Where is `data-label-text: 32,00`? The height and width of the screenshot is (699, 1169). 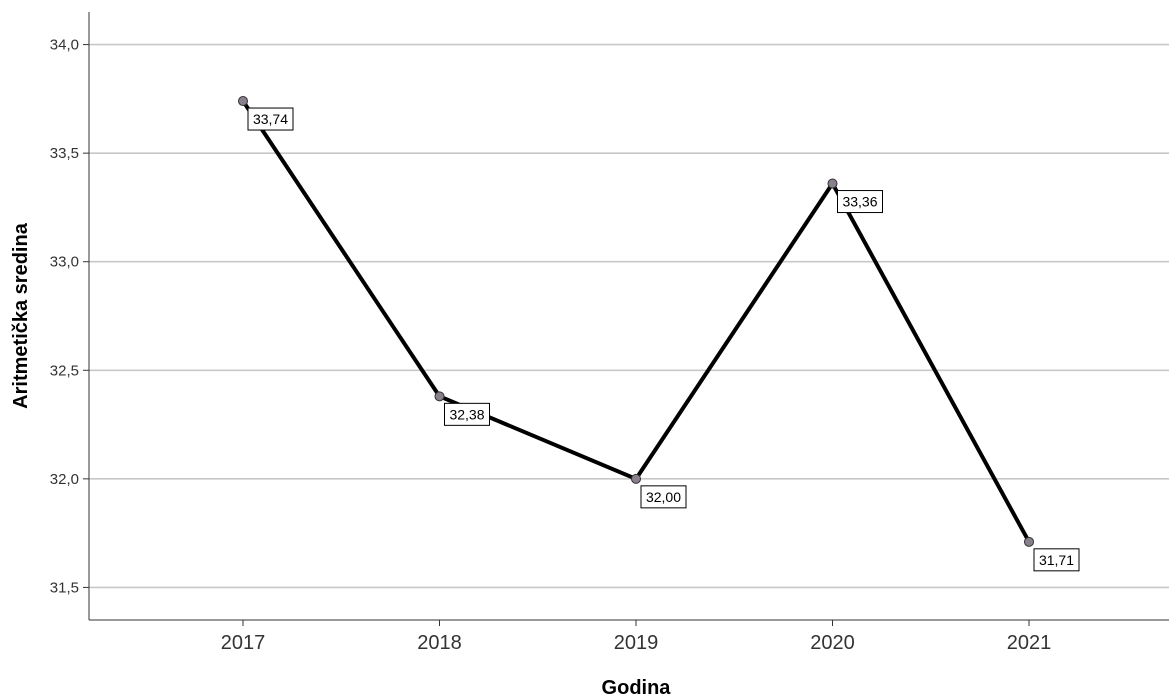 data-label-text: 32,00 is located at coordinates (663, 497).